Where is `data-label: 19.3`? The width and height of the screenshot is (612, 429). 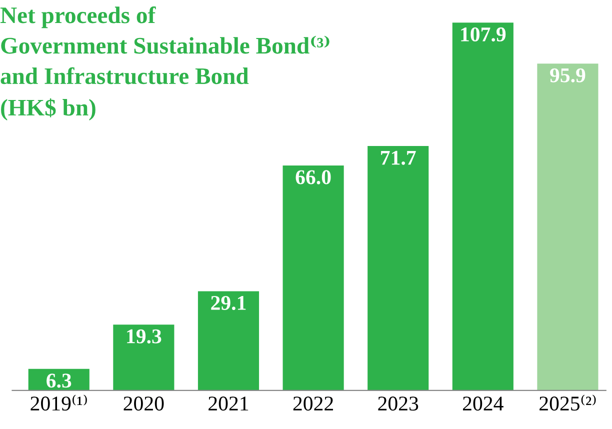 data-label: 19.3 is located at coordinates (144, 336).